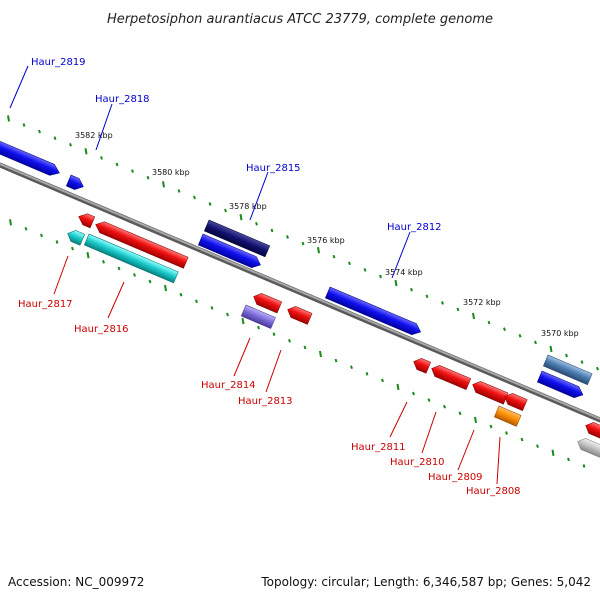 The width and height of the screenshot is (600, 600). Describe the element at coordinates (58, 62) in the screenshot. I see `gene-label: Haur_2819` at that location.